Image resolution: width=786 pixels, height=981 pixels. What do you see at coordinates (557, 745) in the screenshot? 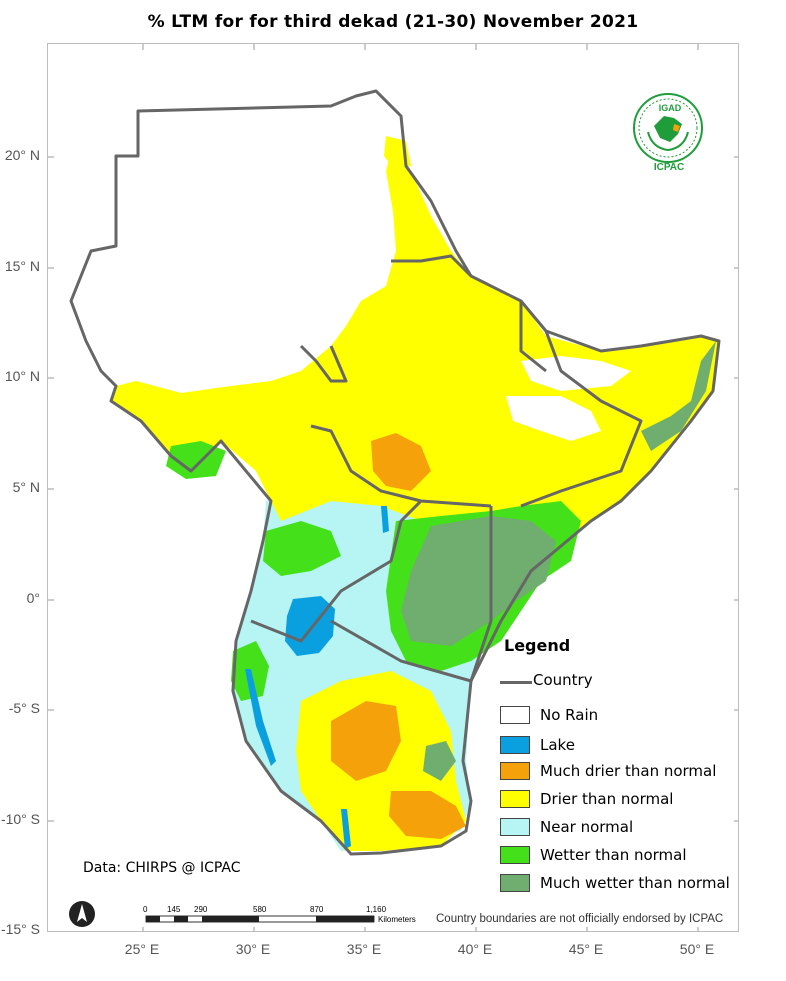
I see `legend-label: Lake` at bounding box center [557, 745].